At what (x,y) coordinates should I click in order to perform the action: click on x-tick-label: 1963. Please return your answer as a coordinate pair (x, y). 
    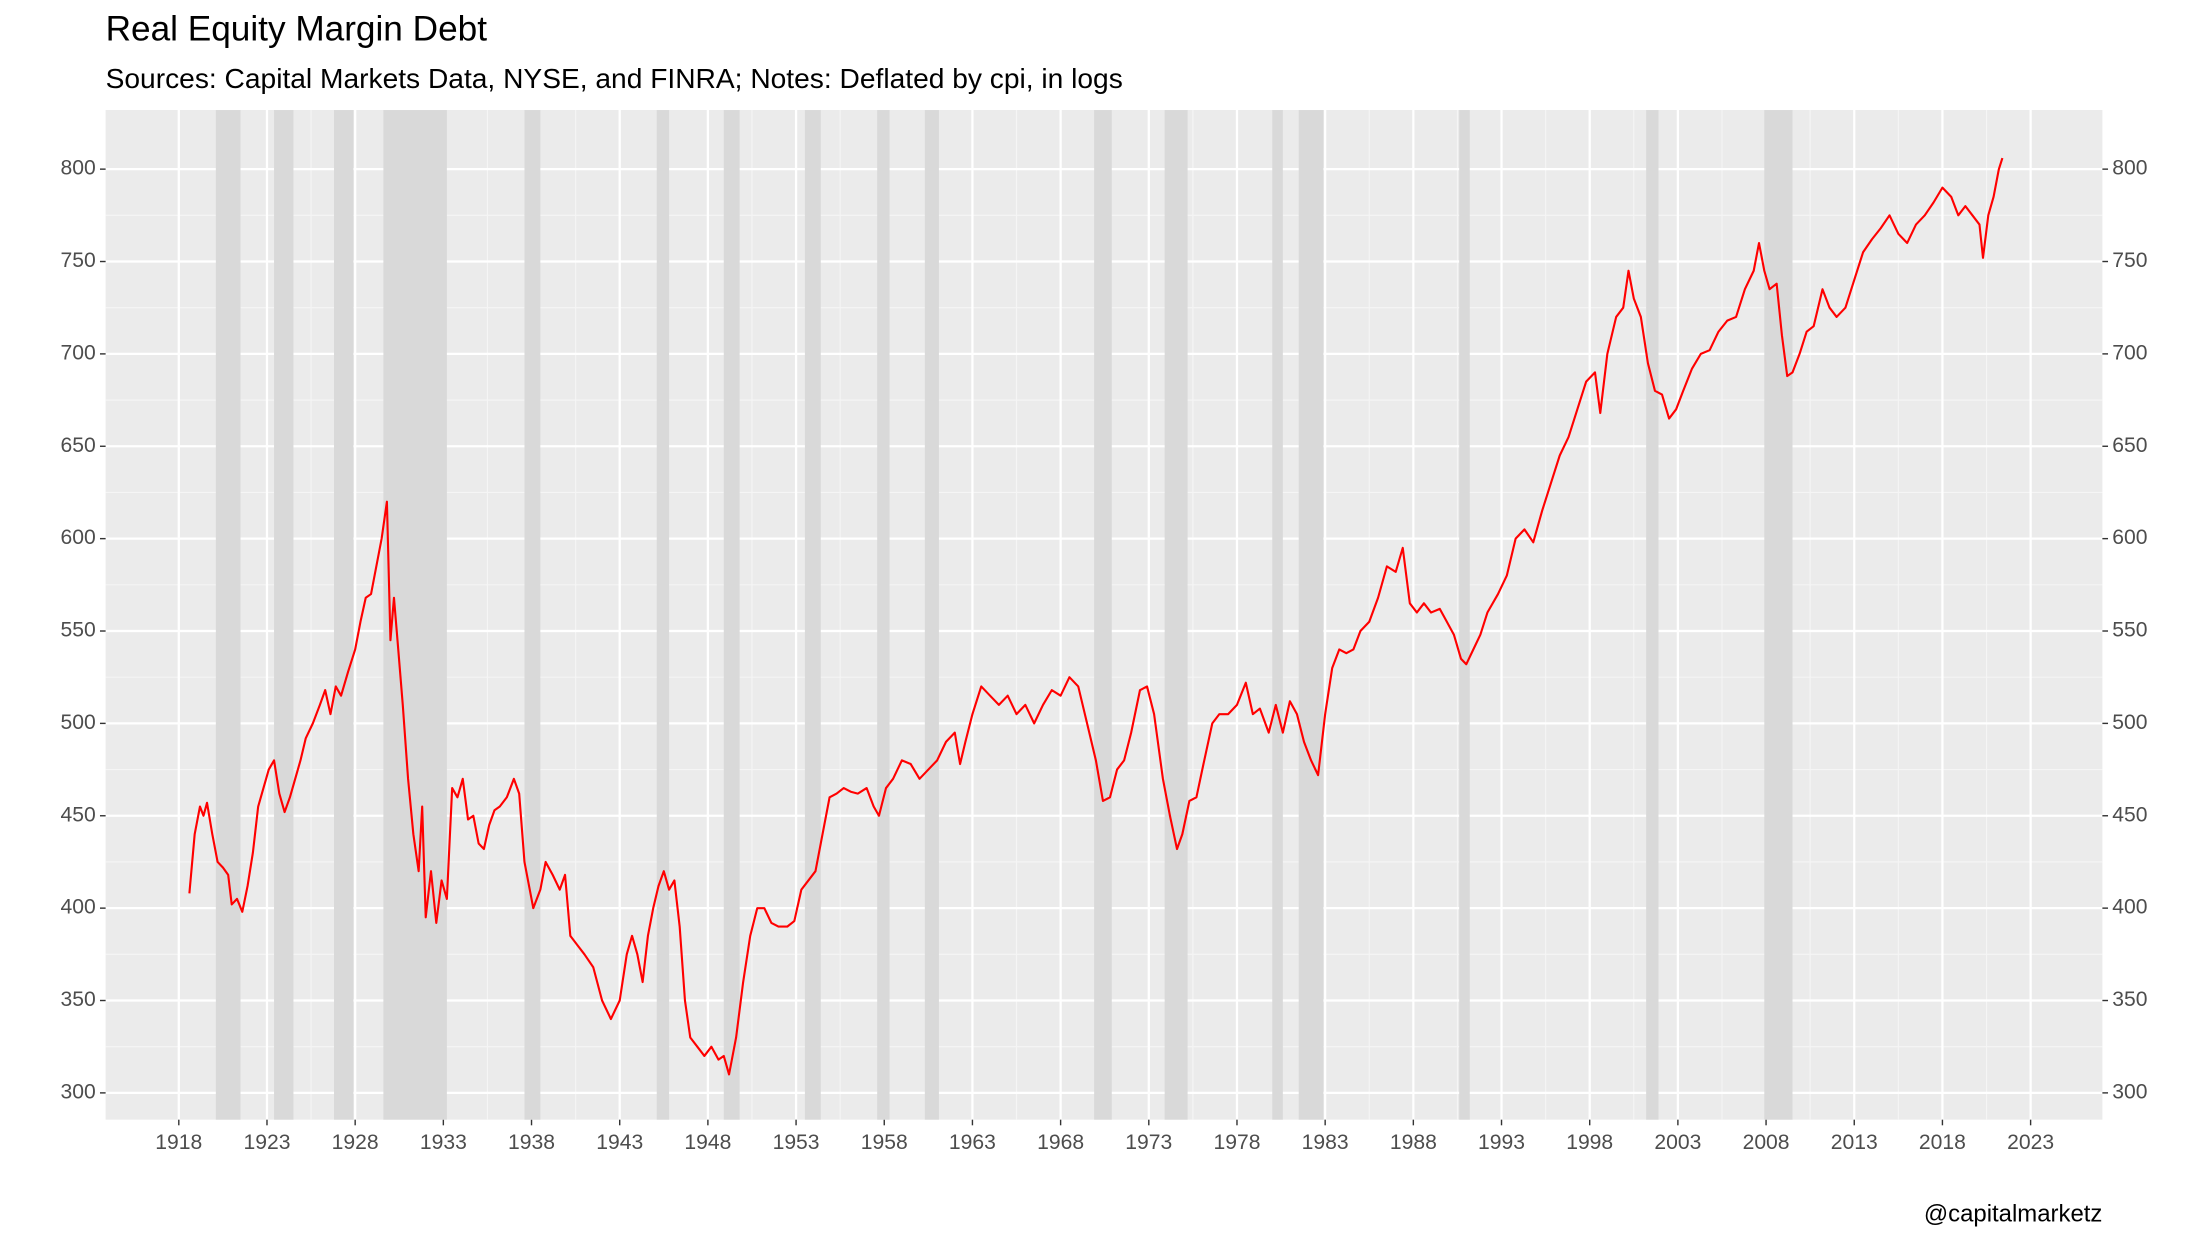
    Looking at the image, I should click on (972, 1142).